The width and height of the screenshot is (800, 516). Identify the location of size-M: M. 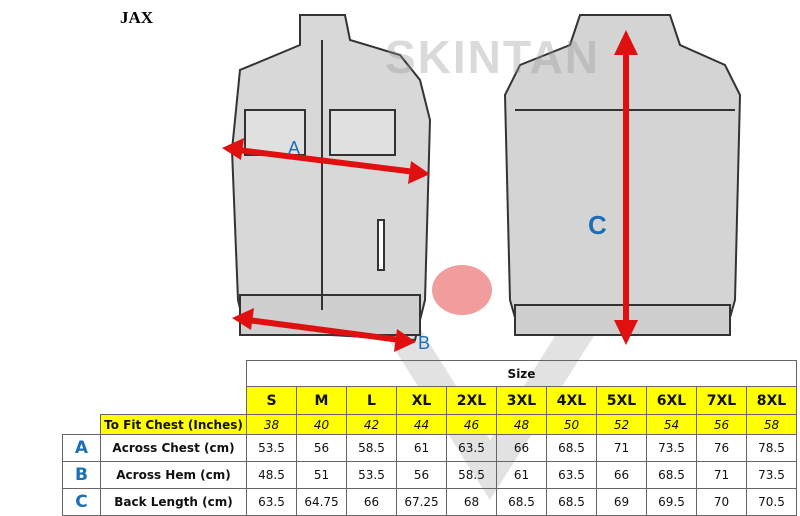
(321, 400).